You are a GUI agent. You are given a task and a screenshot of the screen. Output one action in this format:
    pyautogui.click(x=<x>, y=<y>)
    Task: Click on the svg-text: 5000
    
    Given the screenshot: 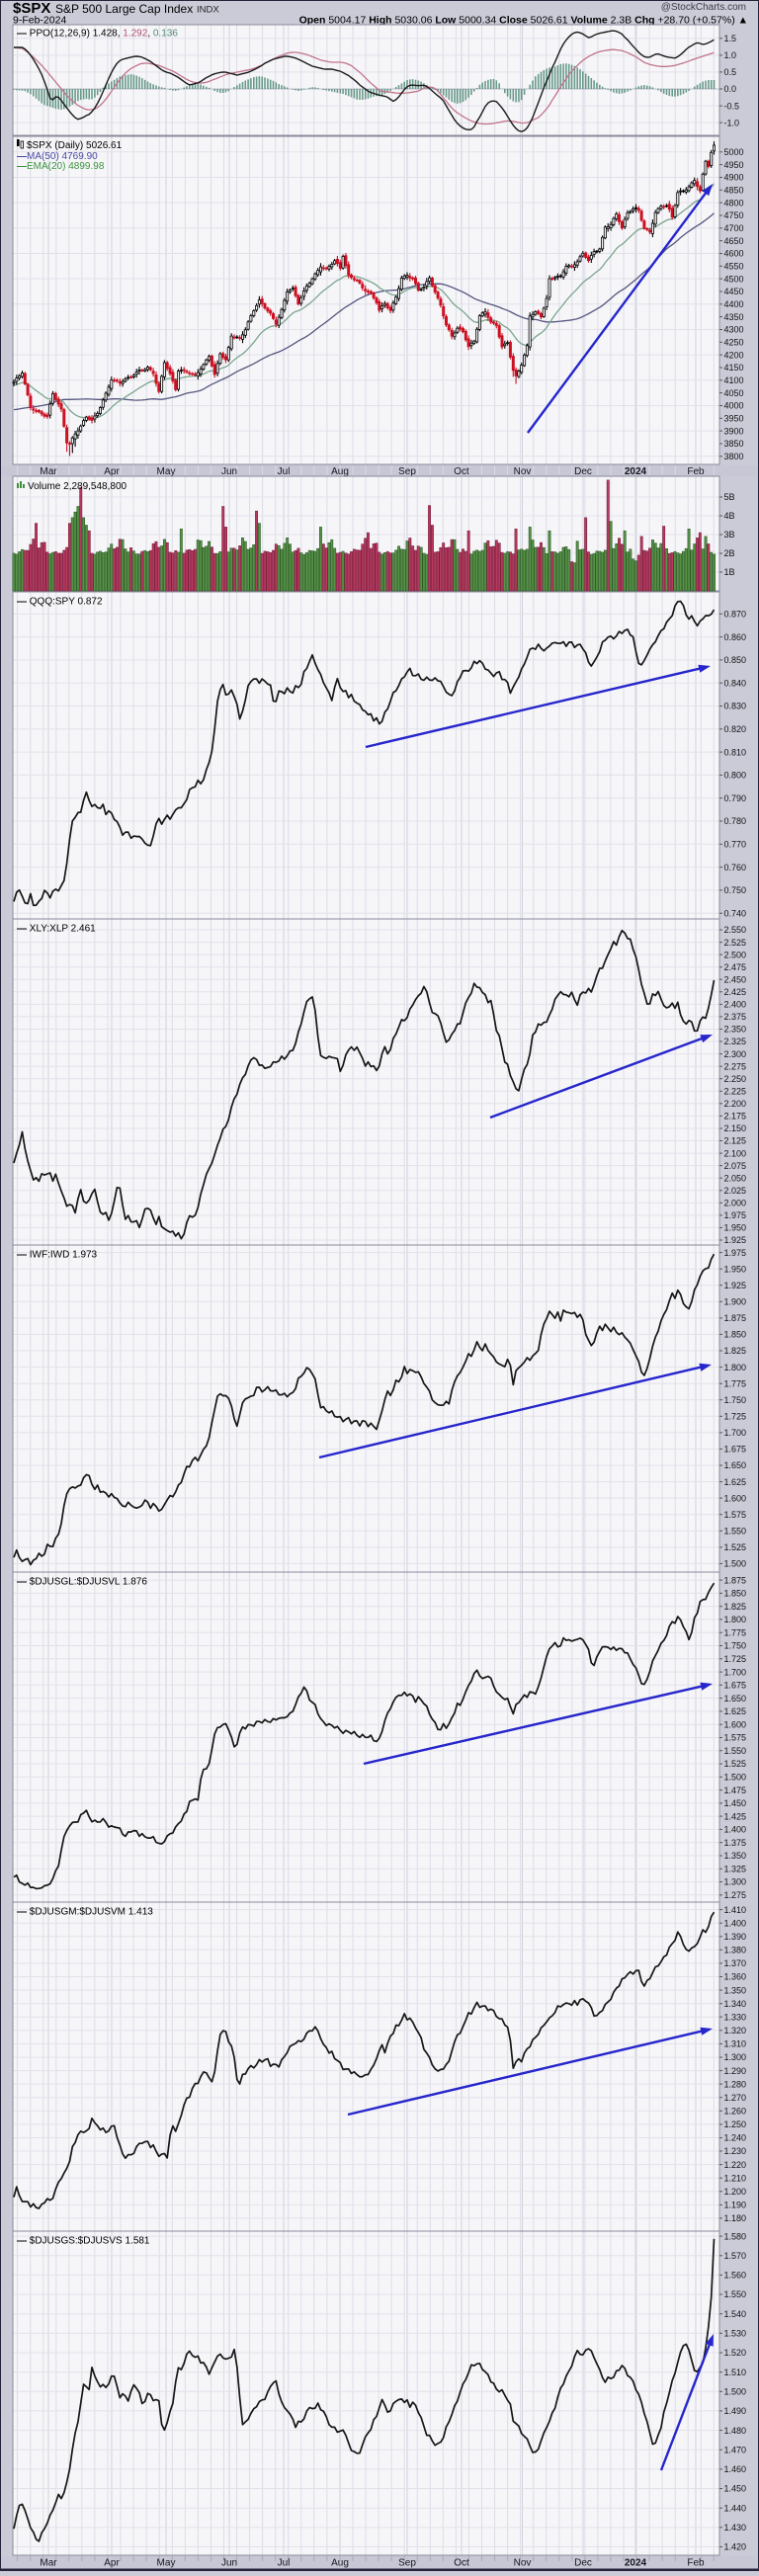 What is the action you would take?
    pyautogui.click(x=734, y=152)
    